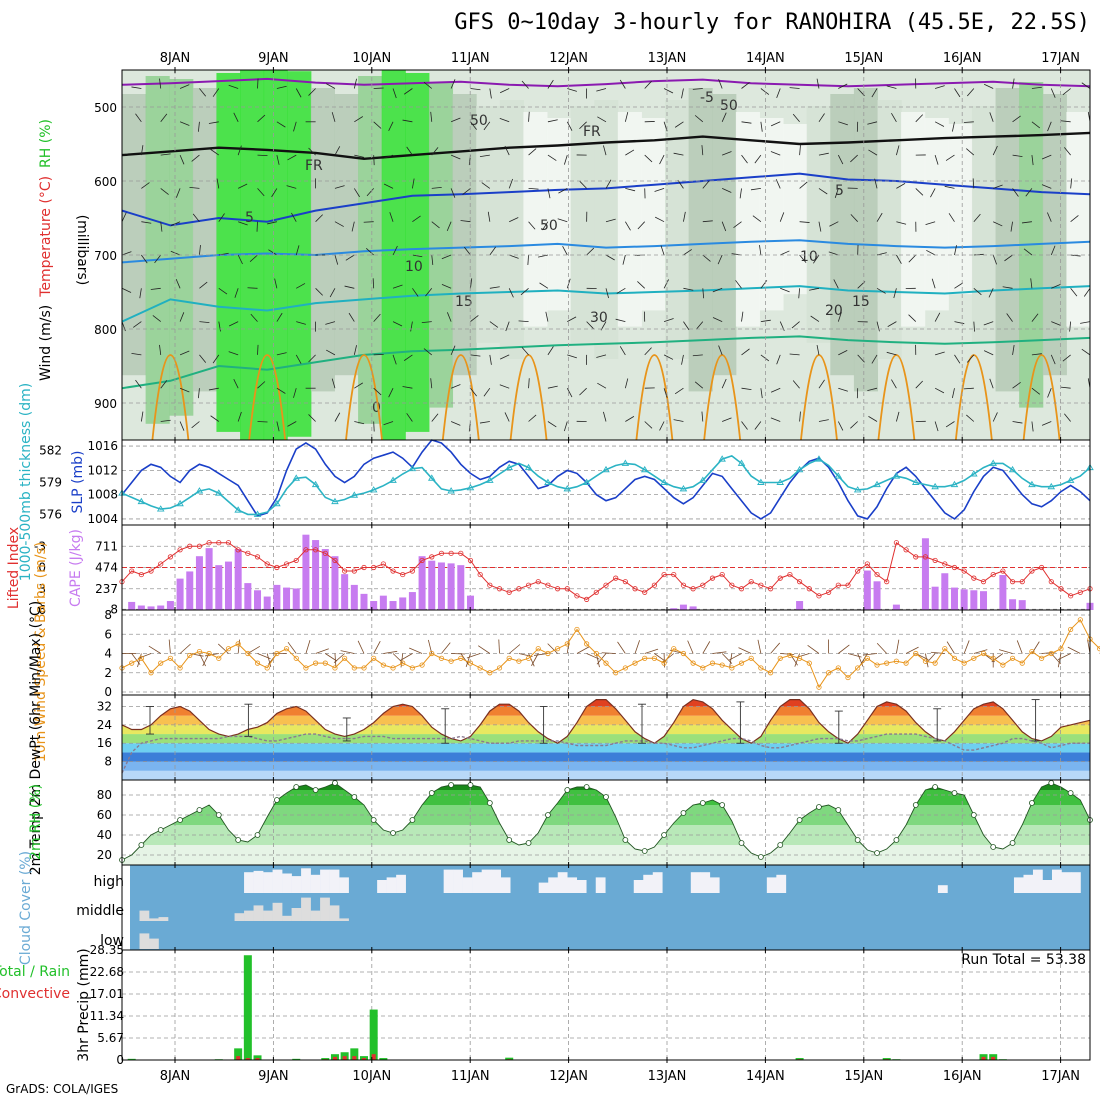 The image size is (1100, 1100). Describe the element at coordinates (108, 654) in the screenshot. I see `wind-tick: 4` at that location.